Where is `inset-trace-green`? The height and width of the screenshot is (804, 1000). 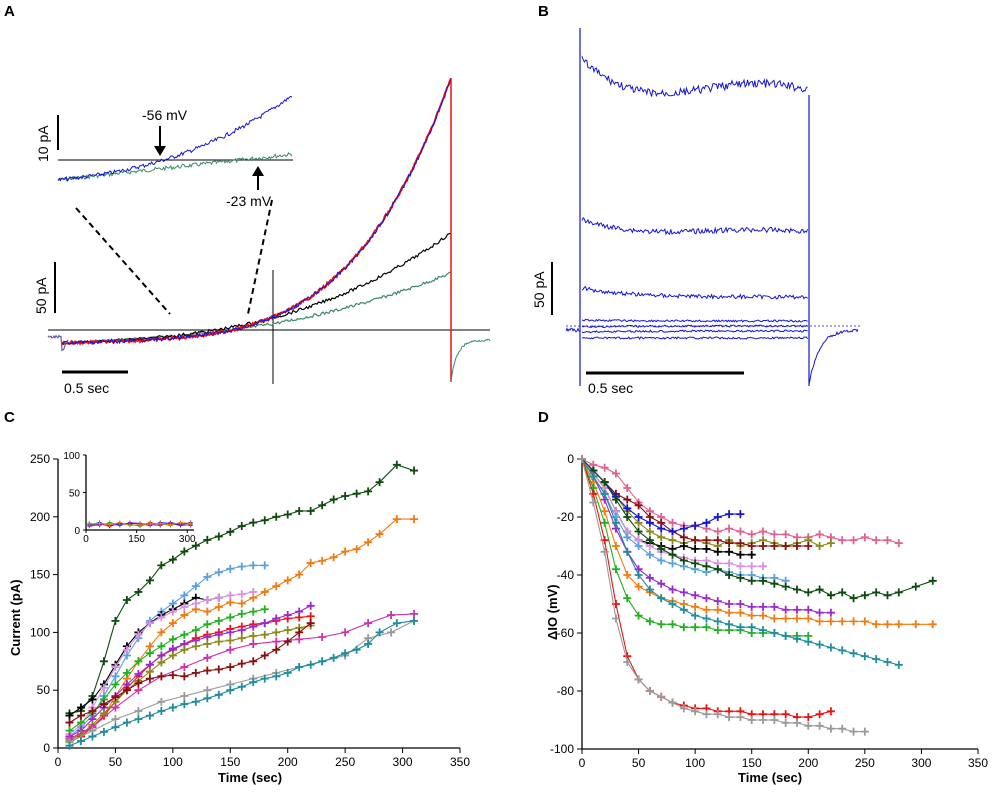
inset-trace-green is located at coordinates (175, 167).